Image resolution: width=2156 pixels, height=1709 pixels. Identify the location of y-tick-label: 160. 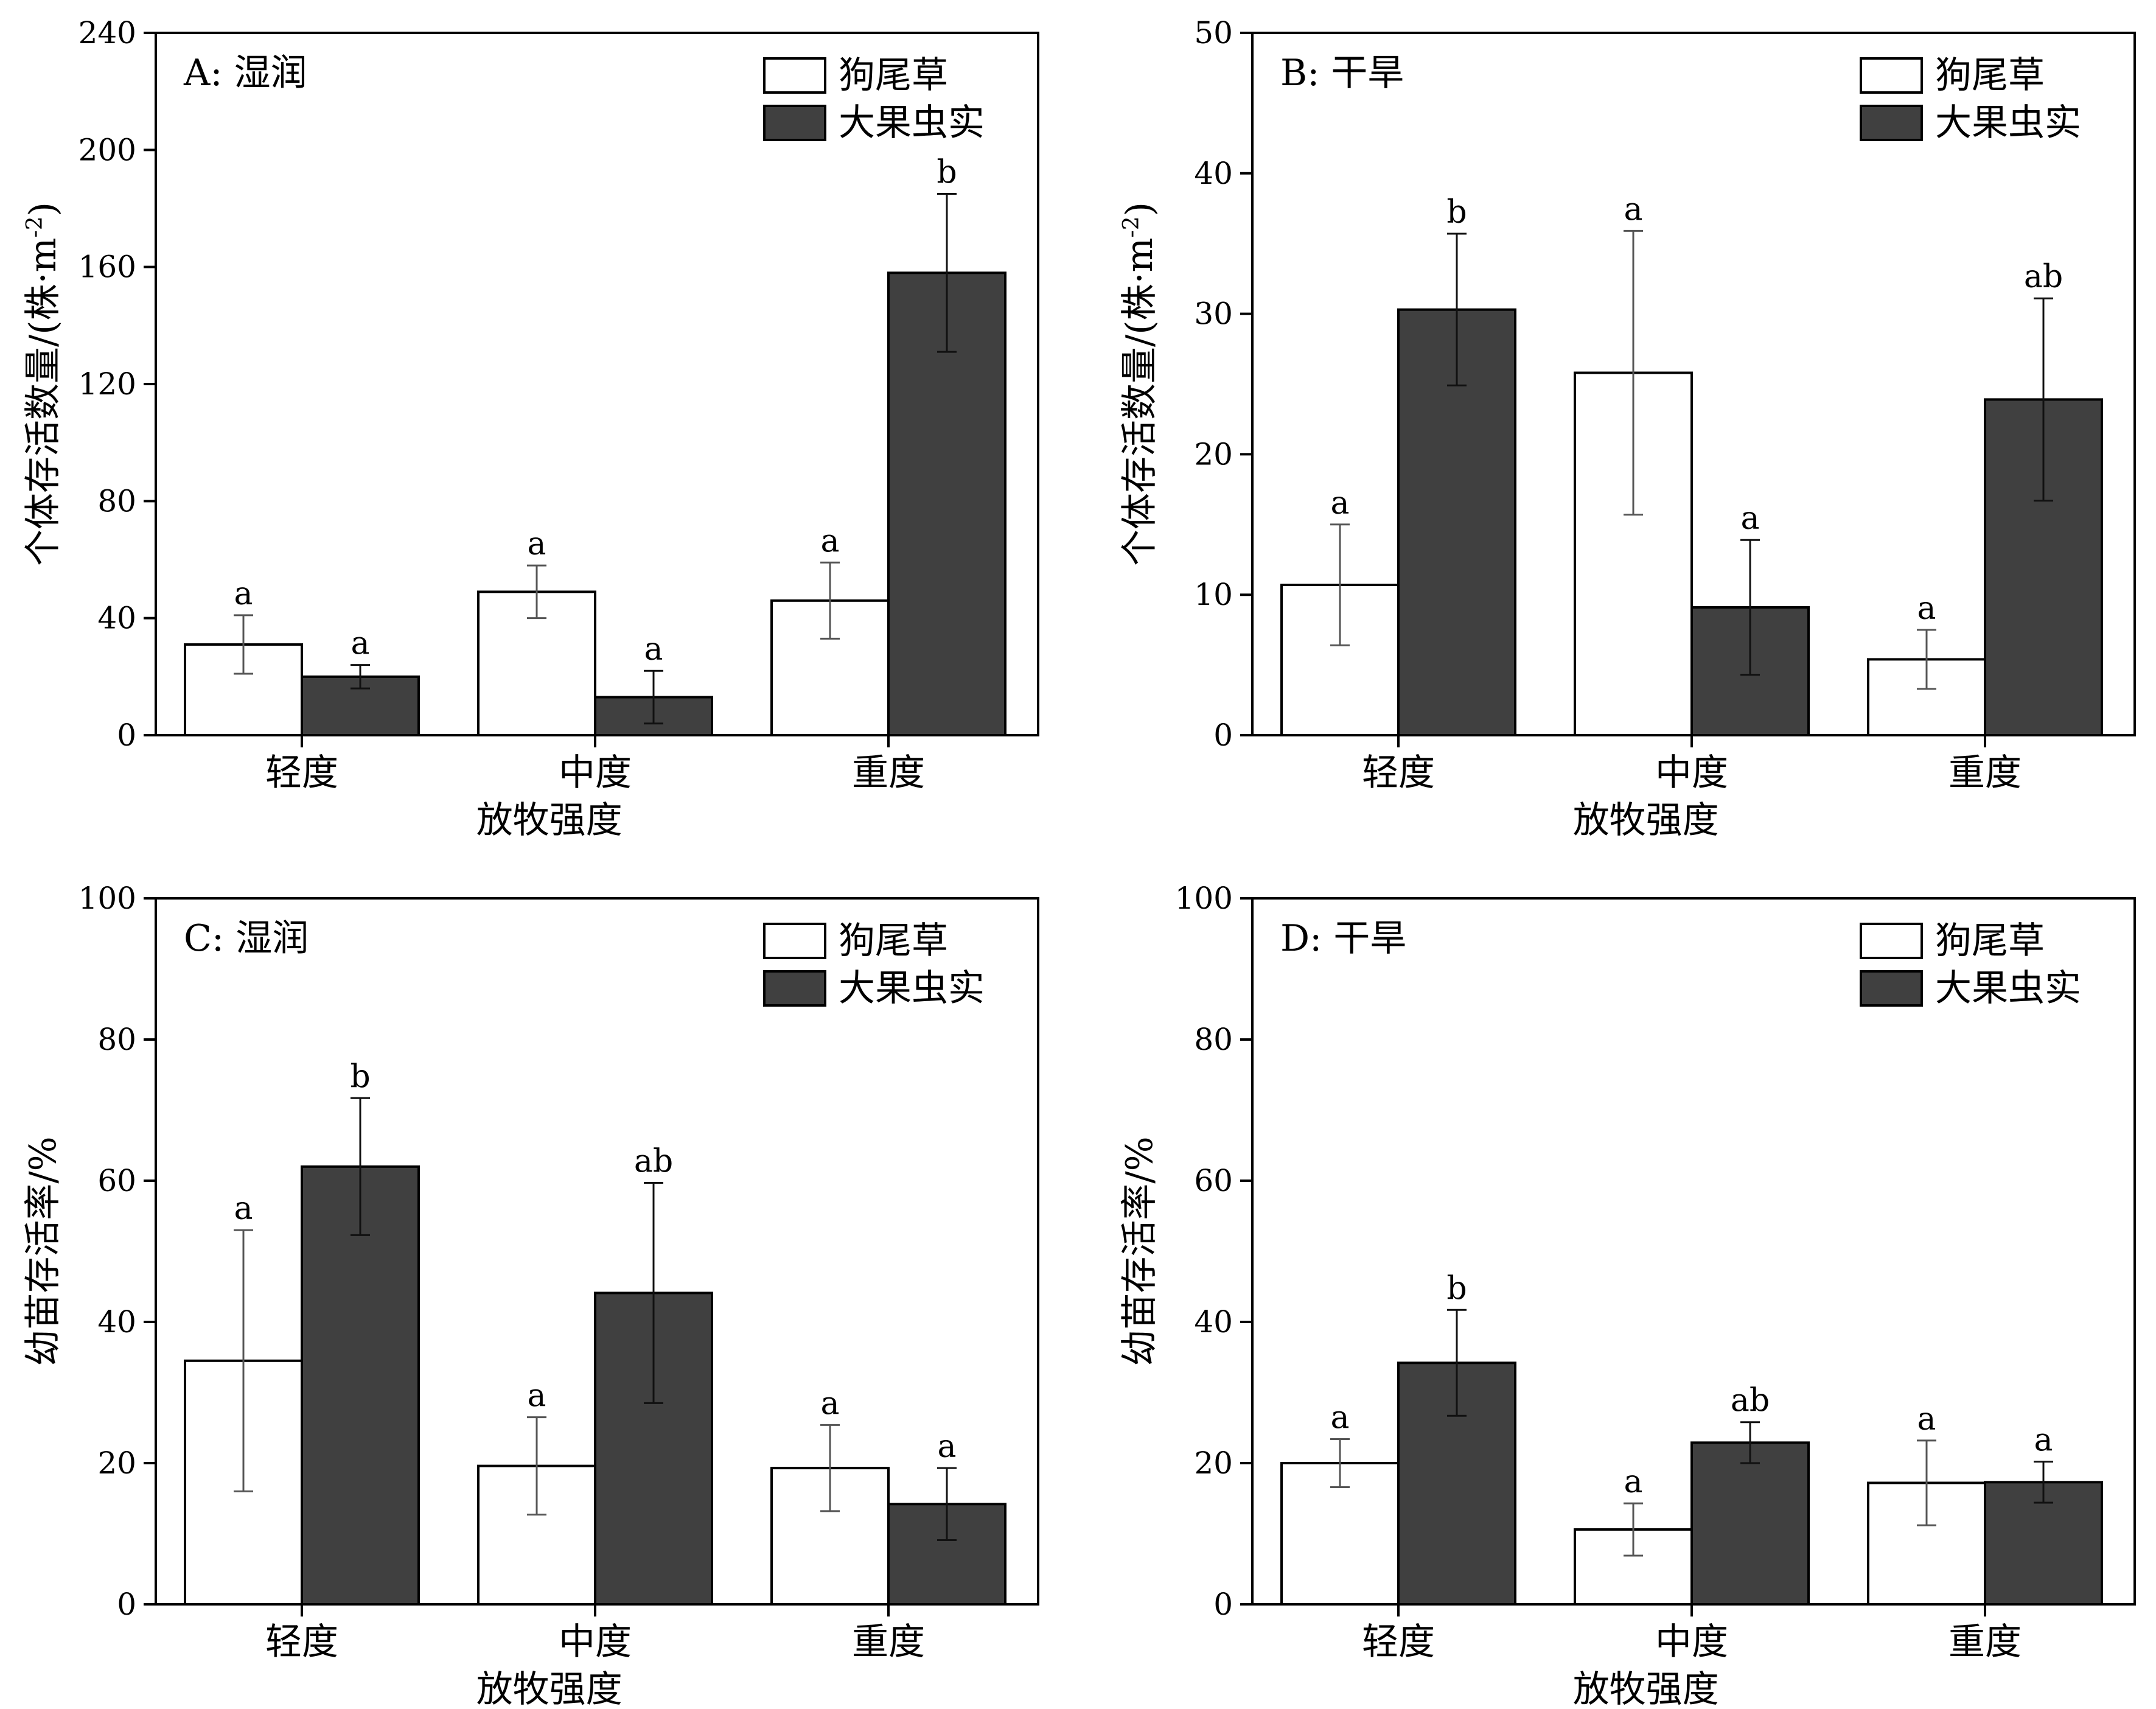
(107, 267).